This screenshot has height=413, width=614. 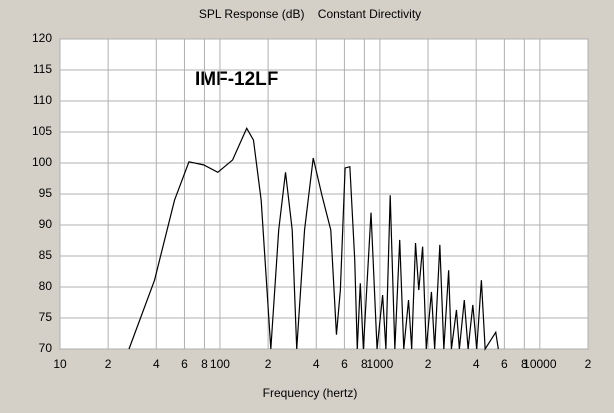 What do you see at coordinates (310, 393) in the screenshot?
I see `x-axis-label: Frequency (hertz)` at bounding box center [310, 393].